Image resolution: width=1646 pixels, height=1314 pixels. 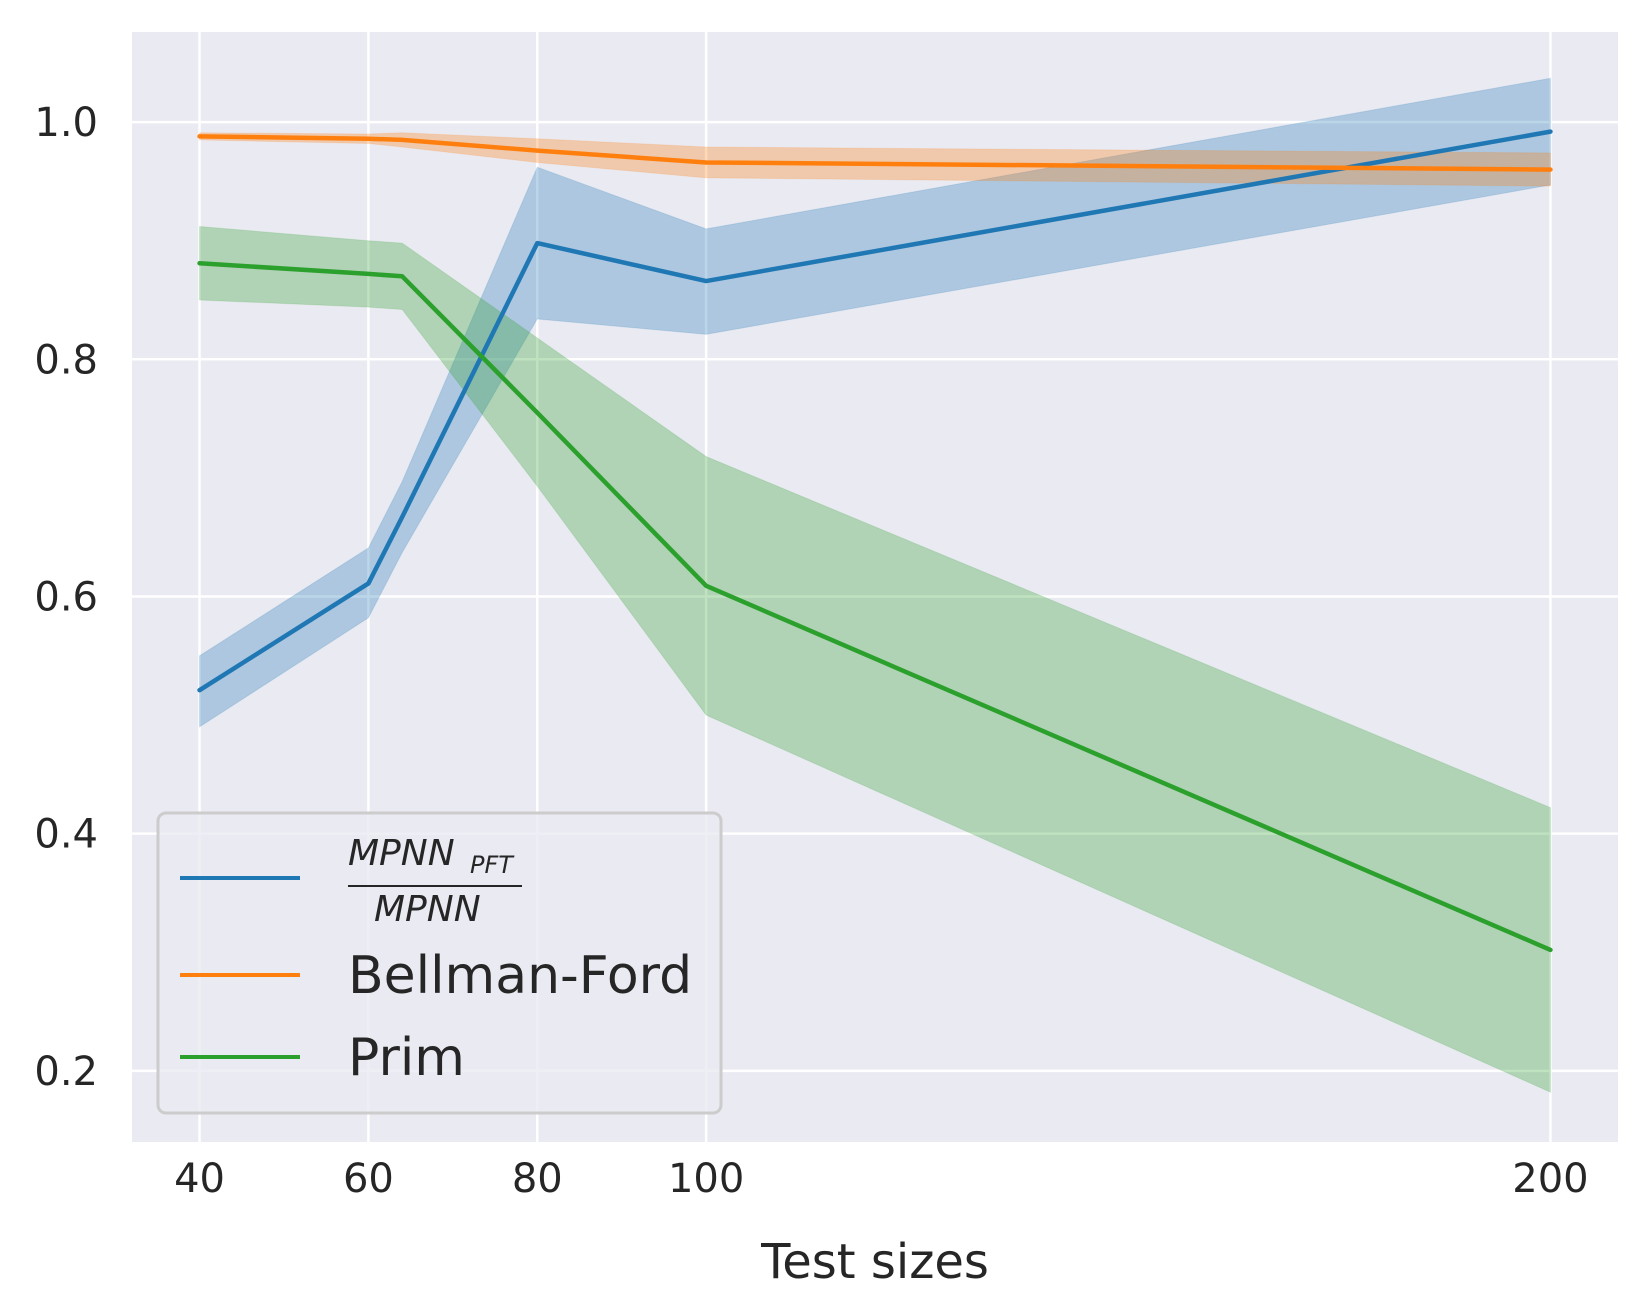 I want to click on band-bellman-ford, so click(x=875, y=159).